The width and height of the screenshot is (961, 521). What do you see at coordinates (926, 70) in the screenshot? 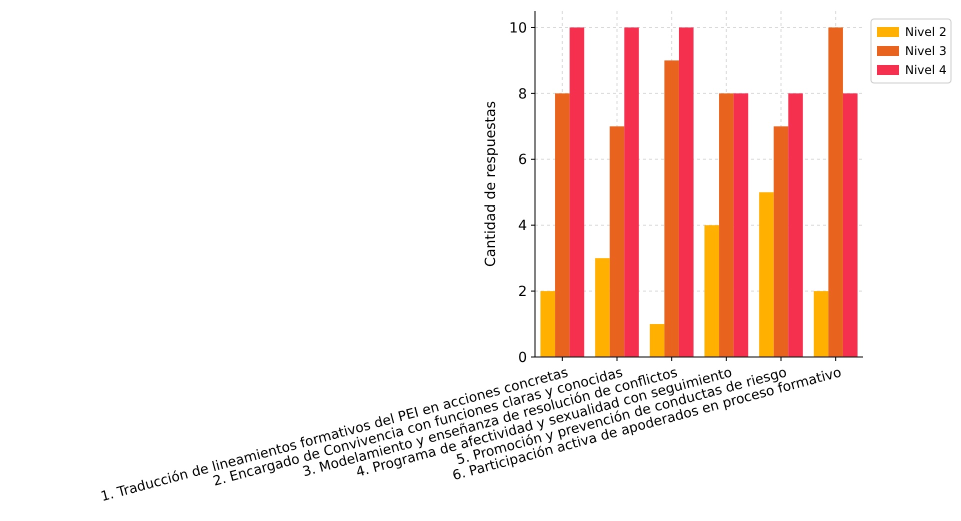
I see `legend-label: Nivel 4` at bounding box center [926, 70].